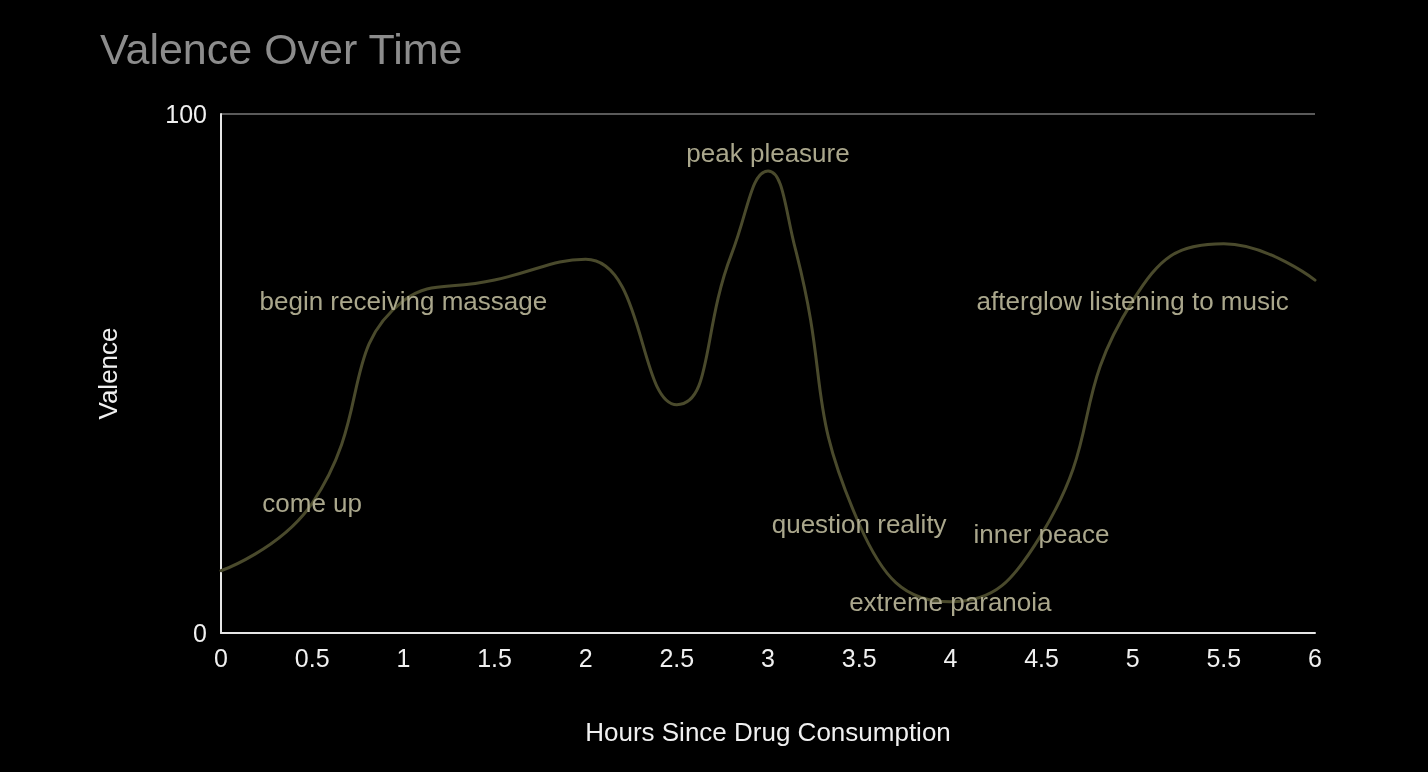 The width and height of the screenshot is (1428, 772). Describe the element at coordinates (1132, 657) in the screenshot. I see `x-tick-label: 5` at that location.